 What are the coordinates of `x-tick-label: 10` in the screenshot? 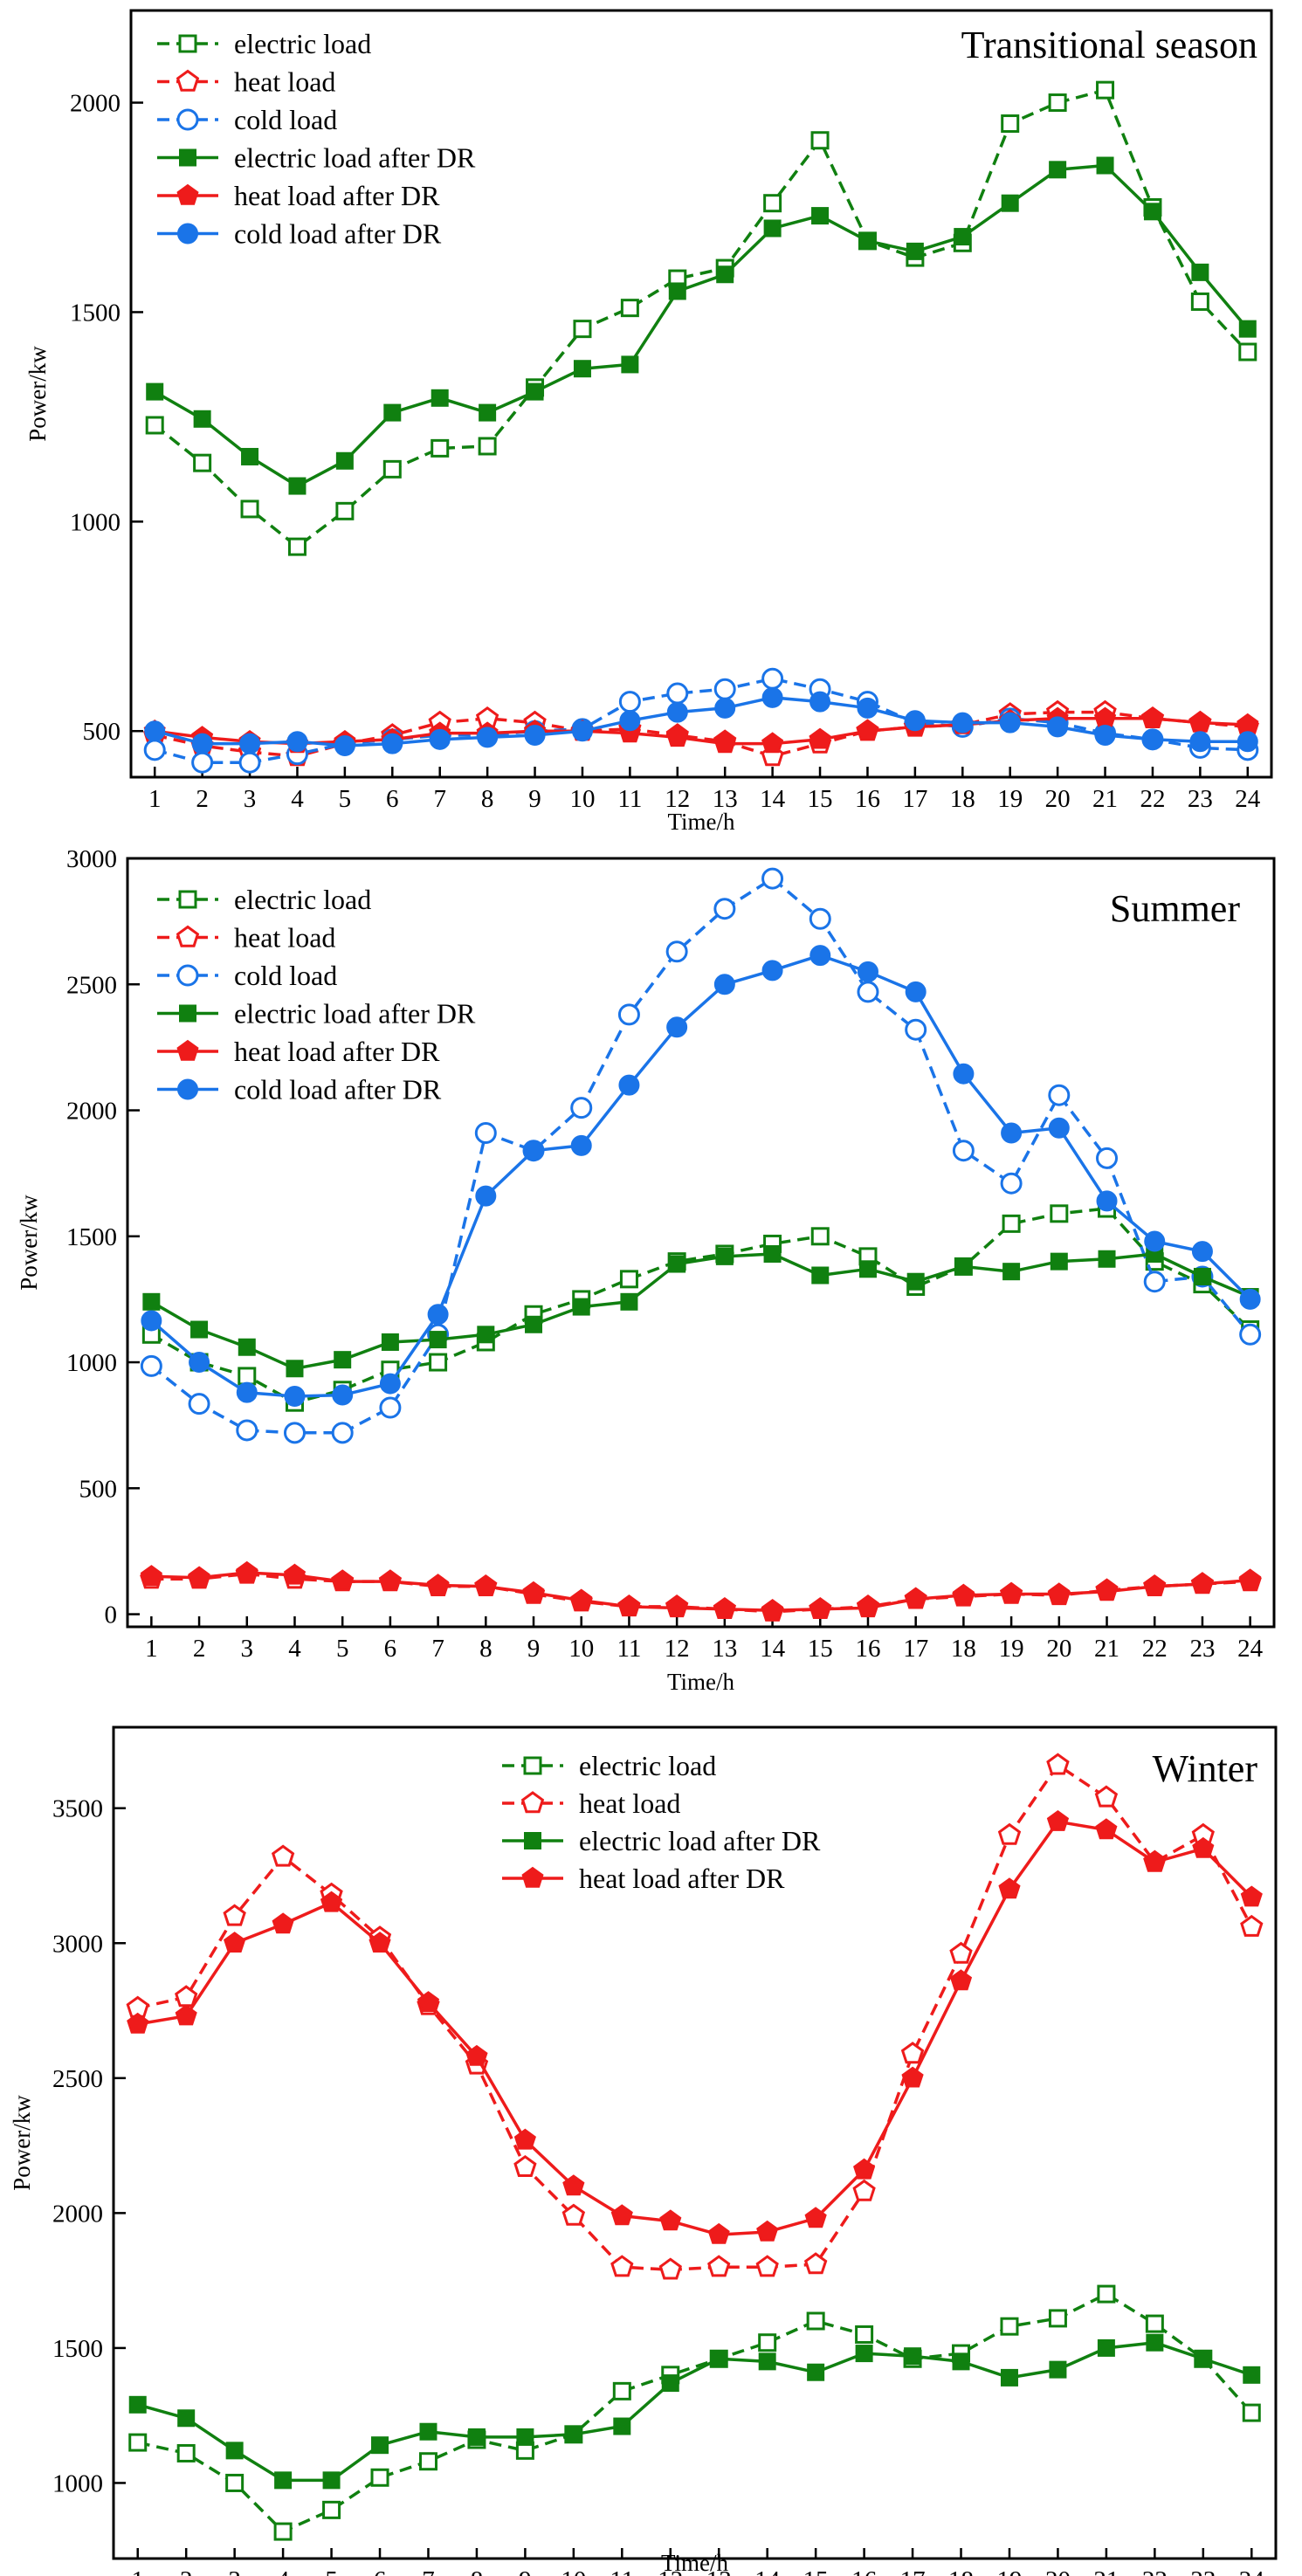 It's located at (573, 2571).